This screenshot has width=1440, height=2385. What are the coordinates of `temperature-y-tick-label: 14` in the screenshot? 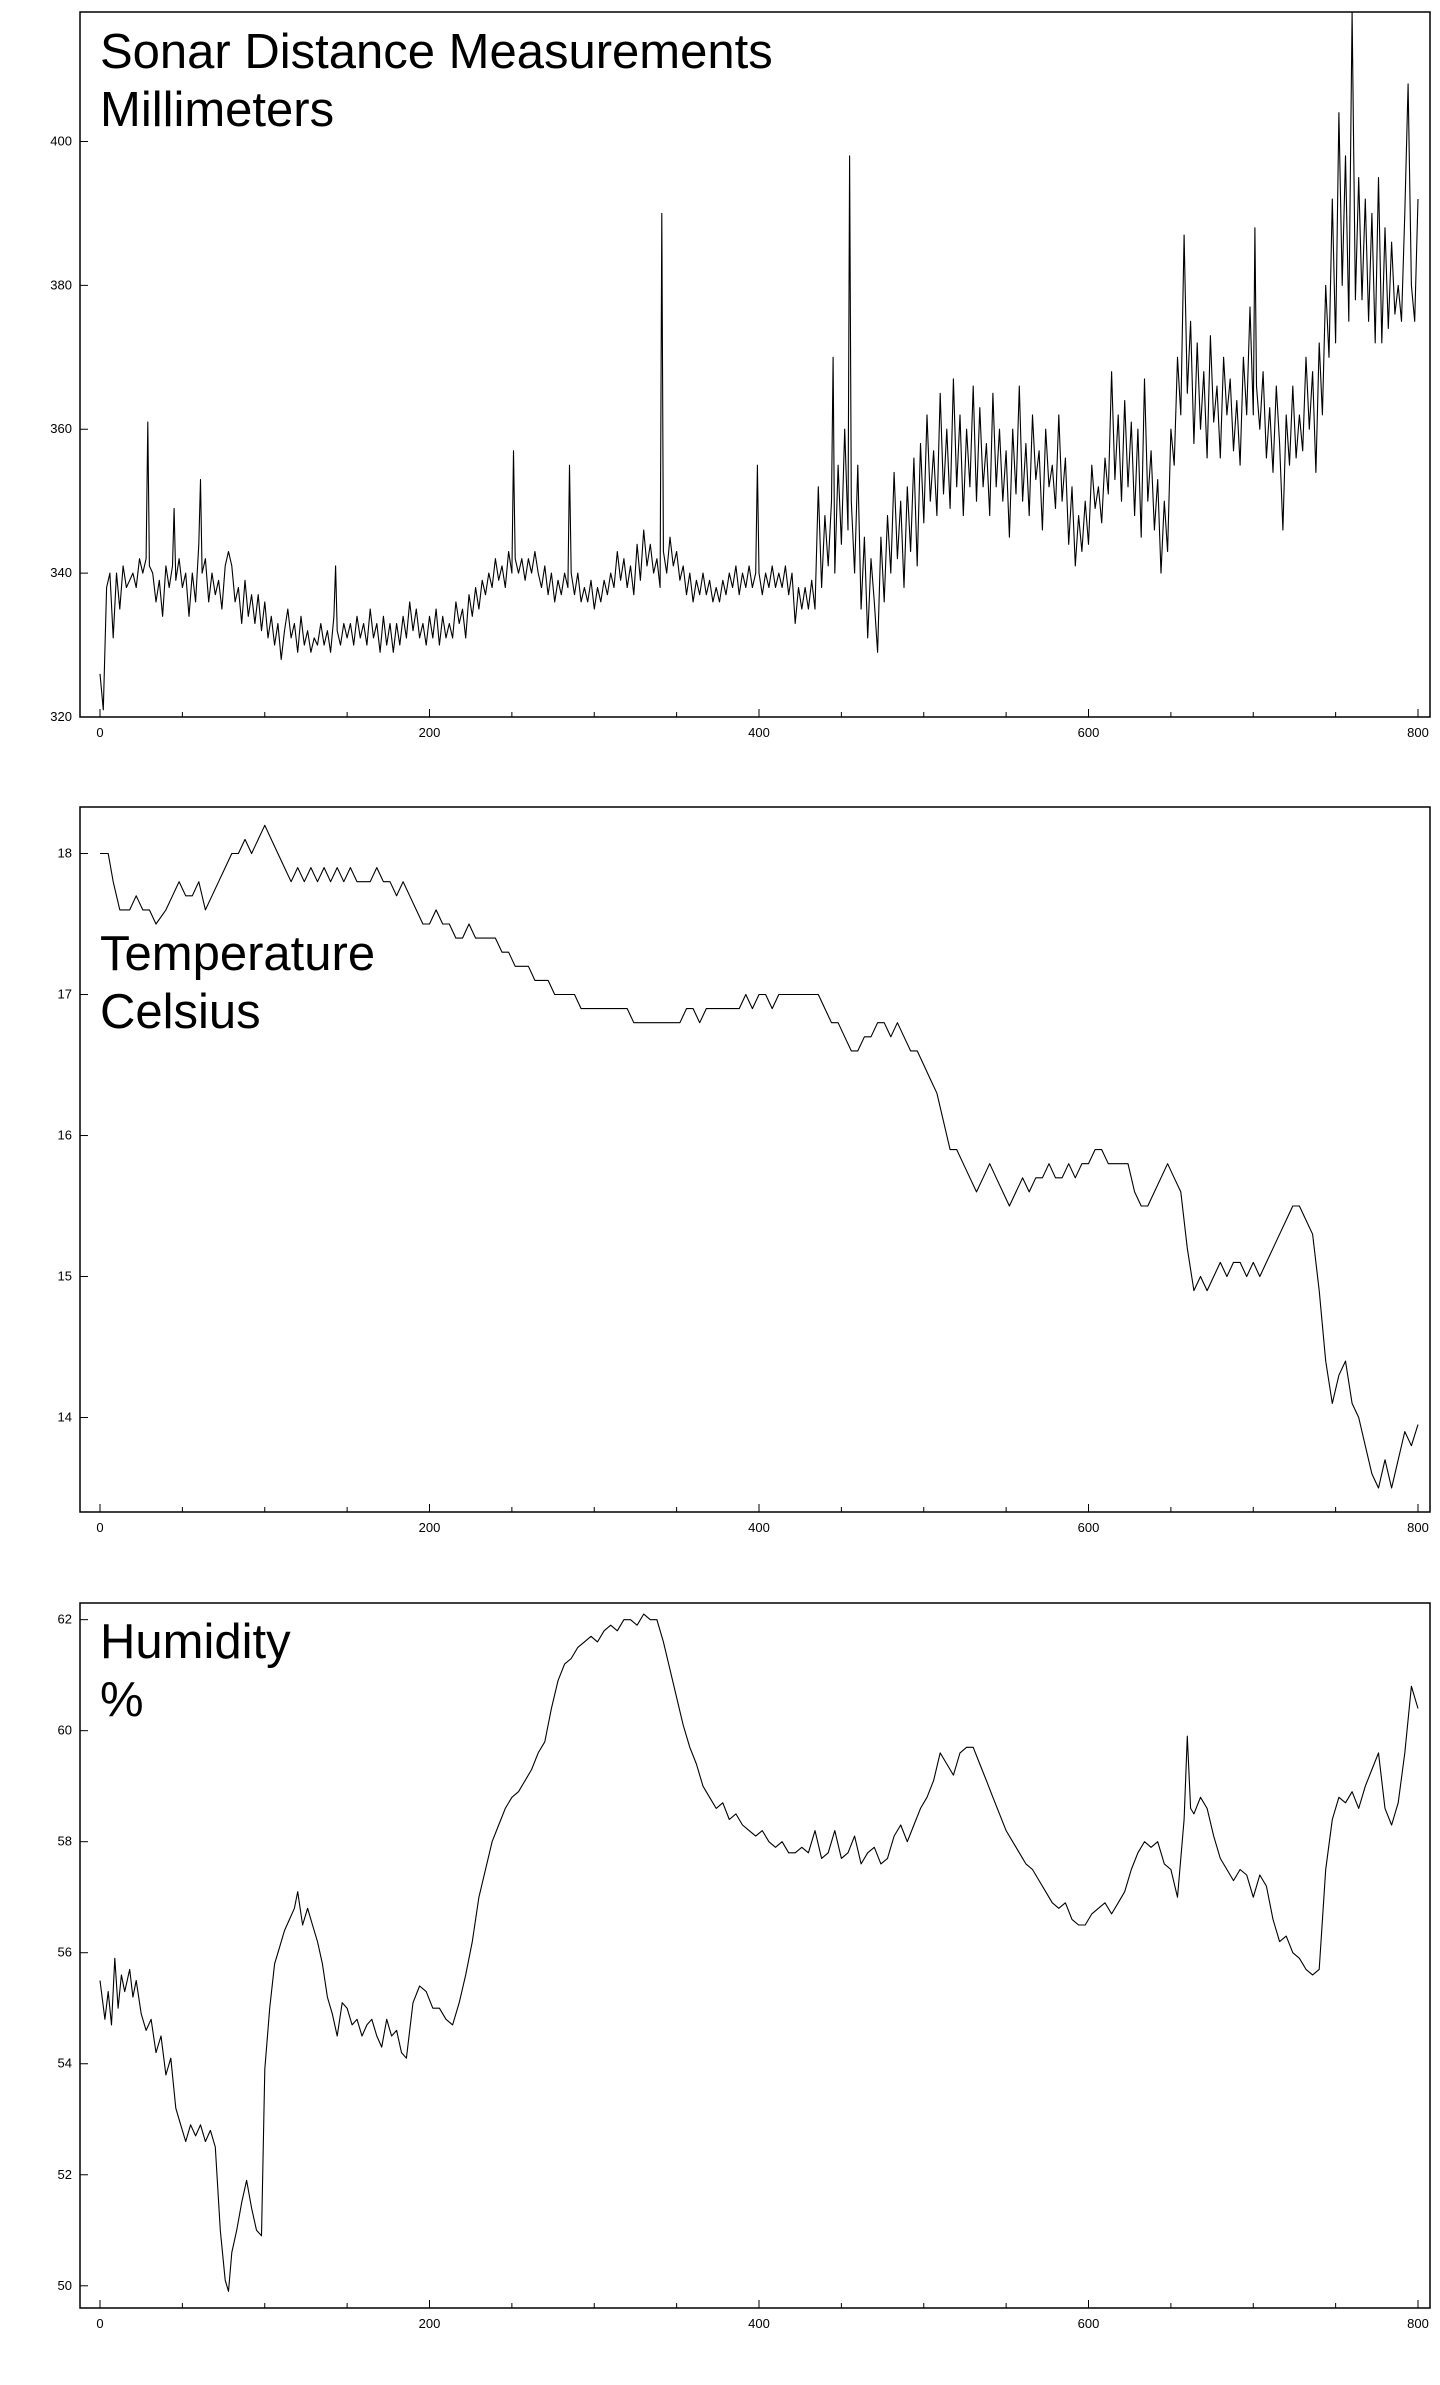 It's located at (65, 1417).